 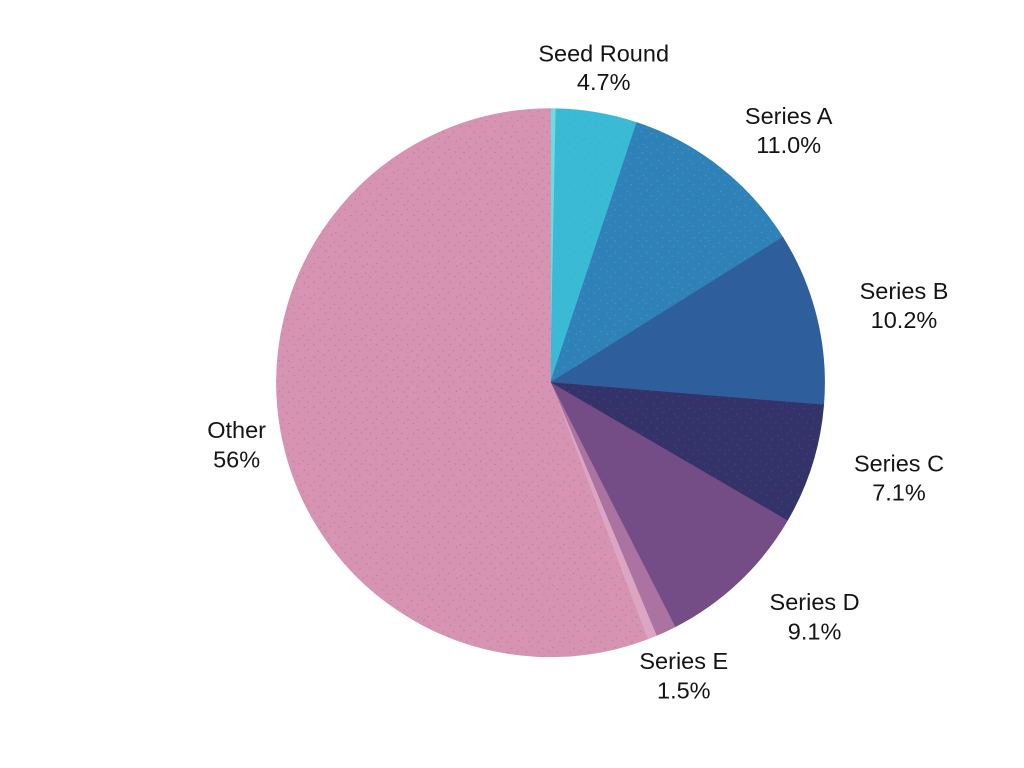 I want to click on svg-text: 56%, so click(x=236, y=460).